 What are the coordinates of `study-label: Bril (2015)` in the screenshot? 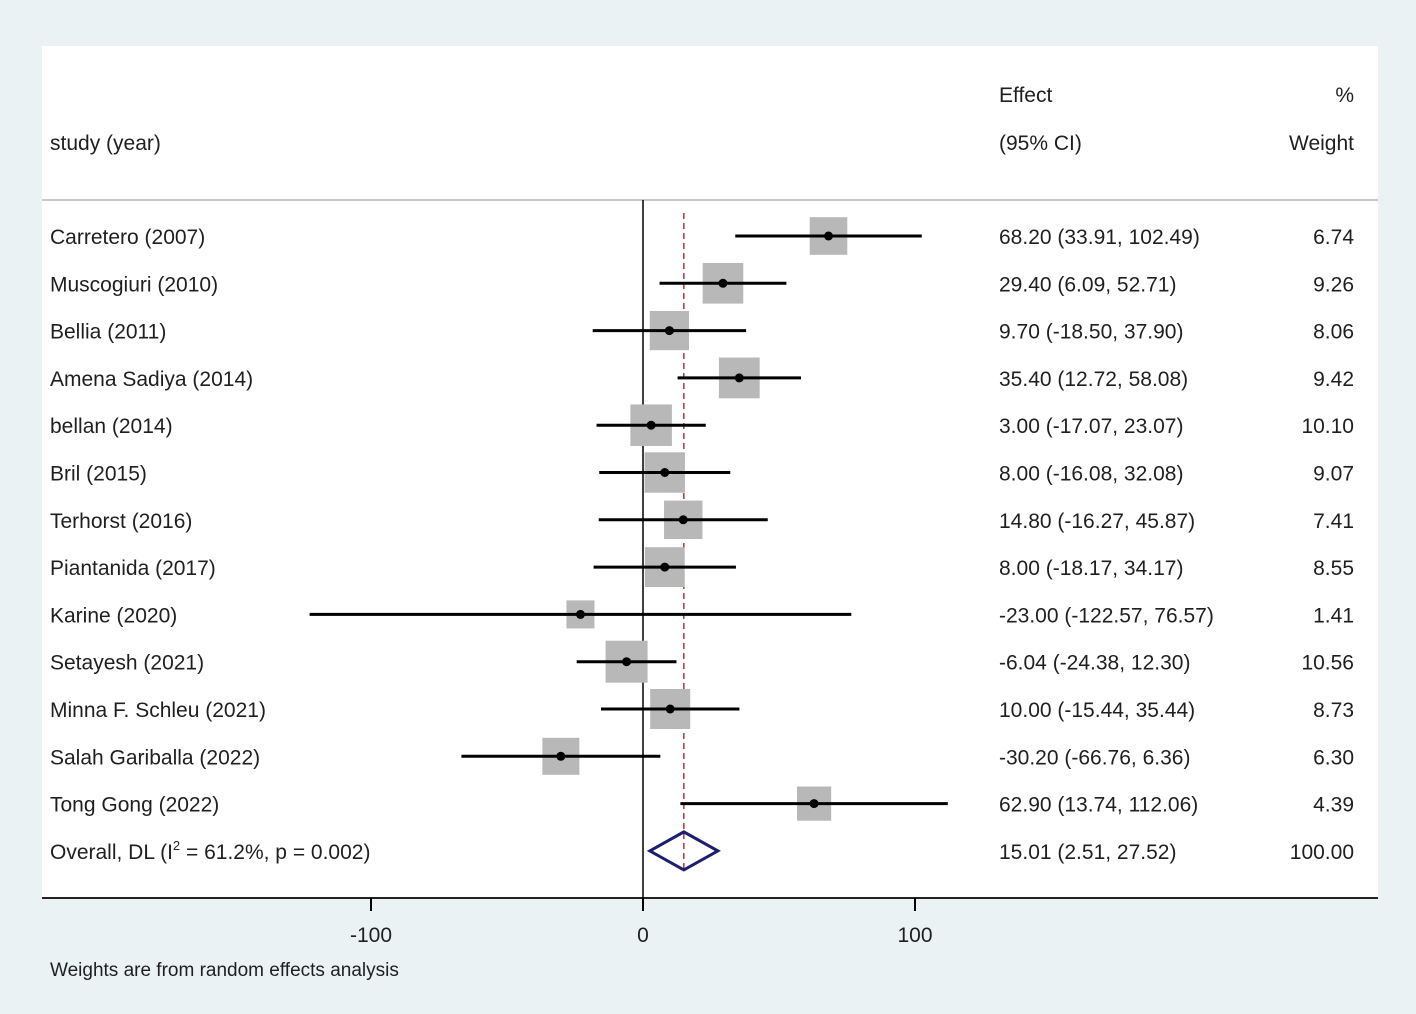 It's located at (98, 474).